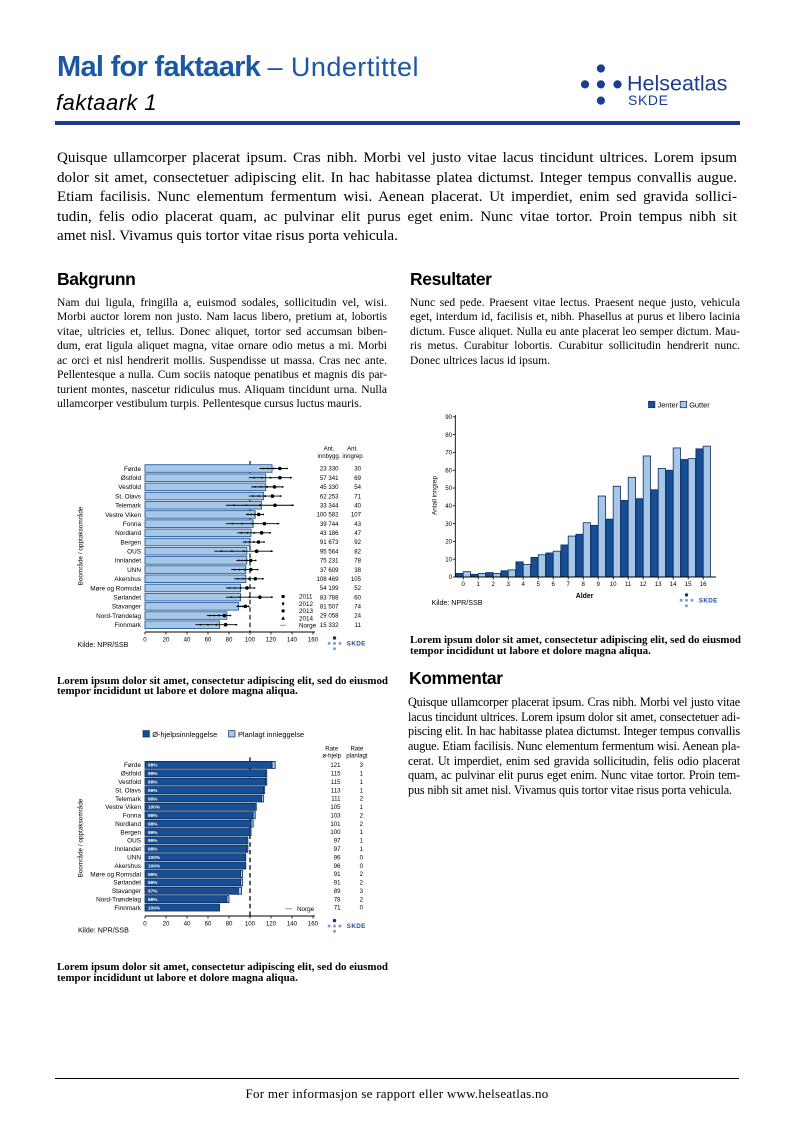  What do you see at coordinates (129, 487) in the screenshot?
I see `svg-text: Vestfold` at bounding box center [129, 487].